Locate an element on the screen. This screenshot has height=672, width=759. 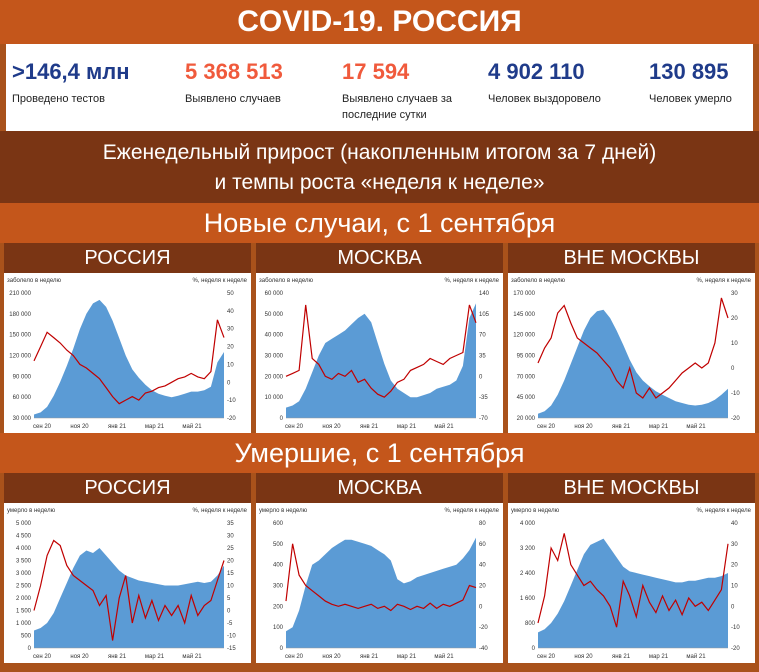
stat-value: 4 902 110 is located at coordinates (536, 71).